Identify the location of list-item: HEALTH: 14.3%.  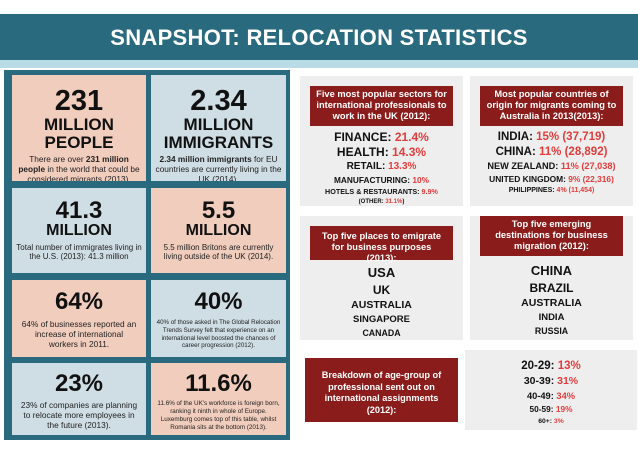
(381, 152).